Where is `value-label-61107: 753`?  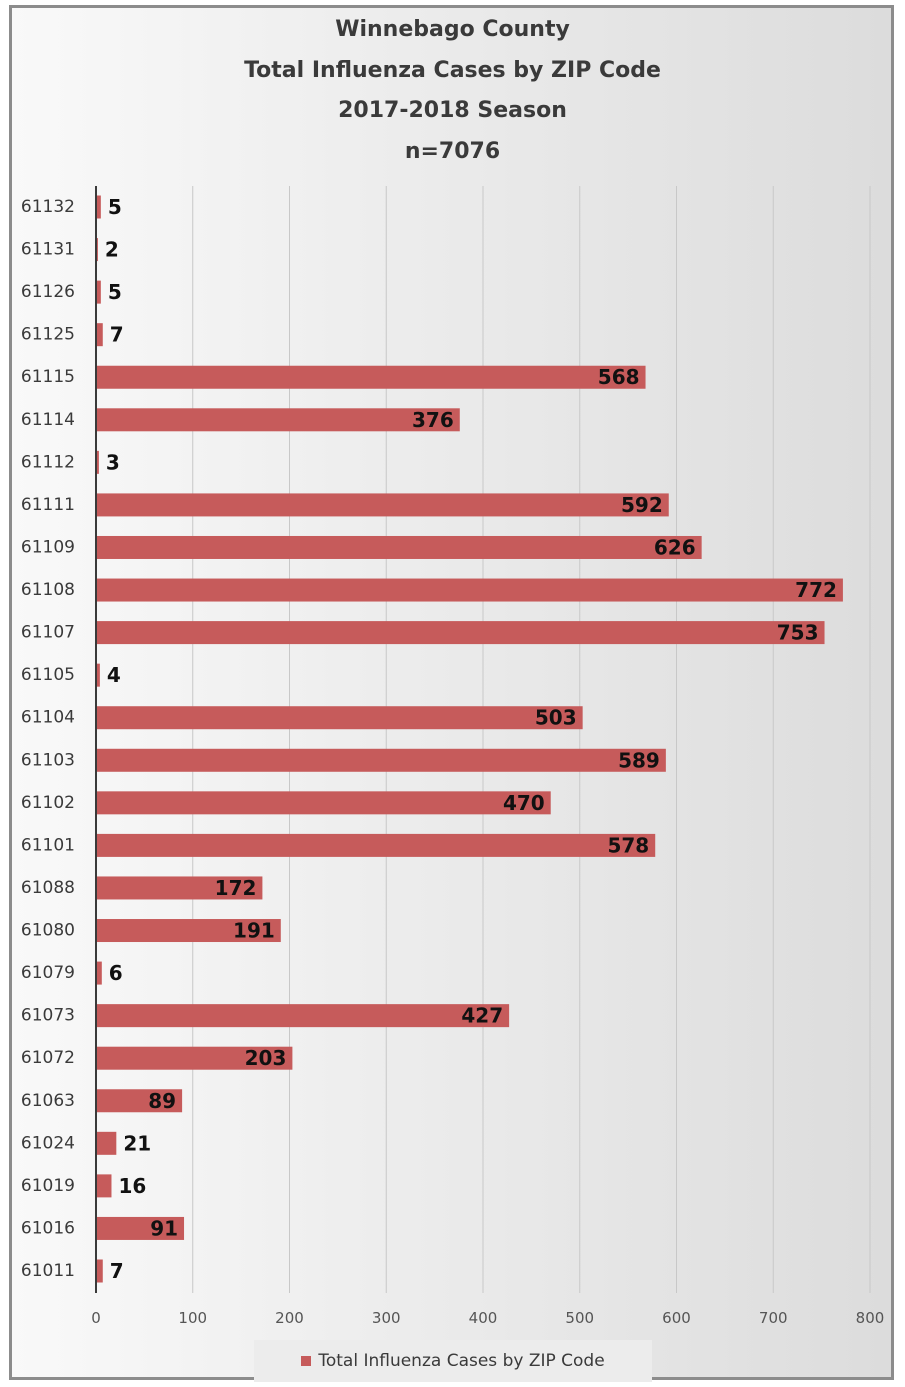
value-label-61107: 753 is located at coordinates (798, 633).